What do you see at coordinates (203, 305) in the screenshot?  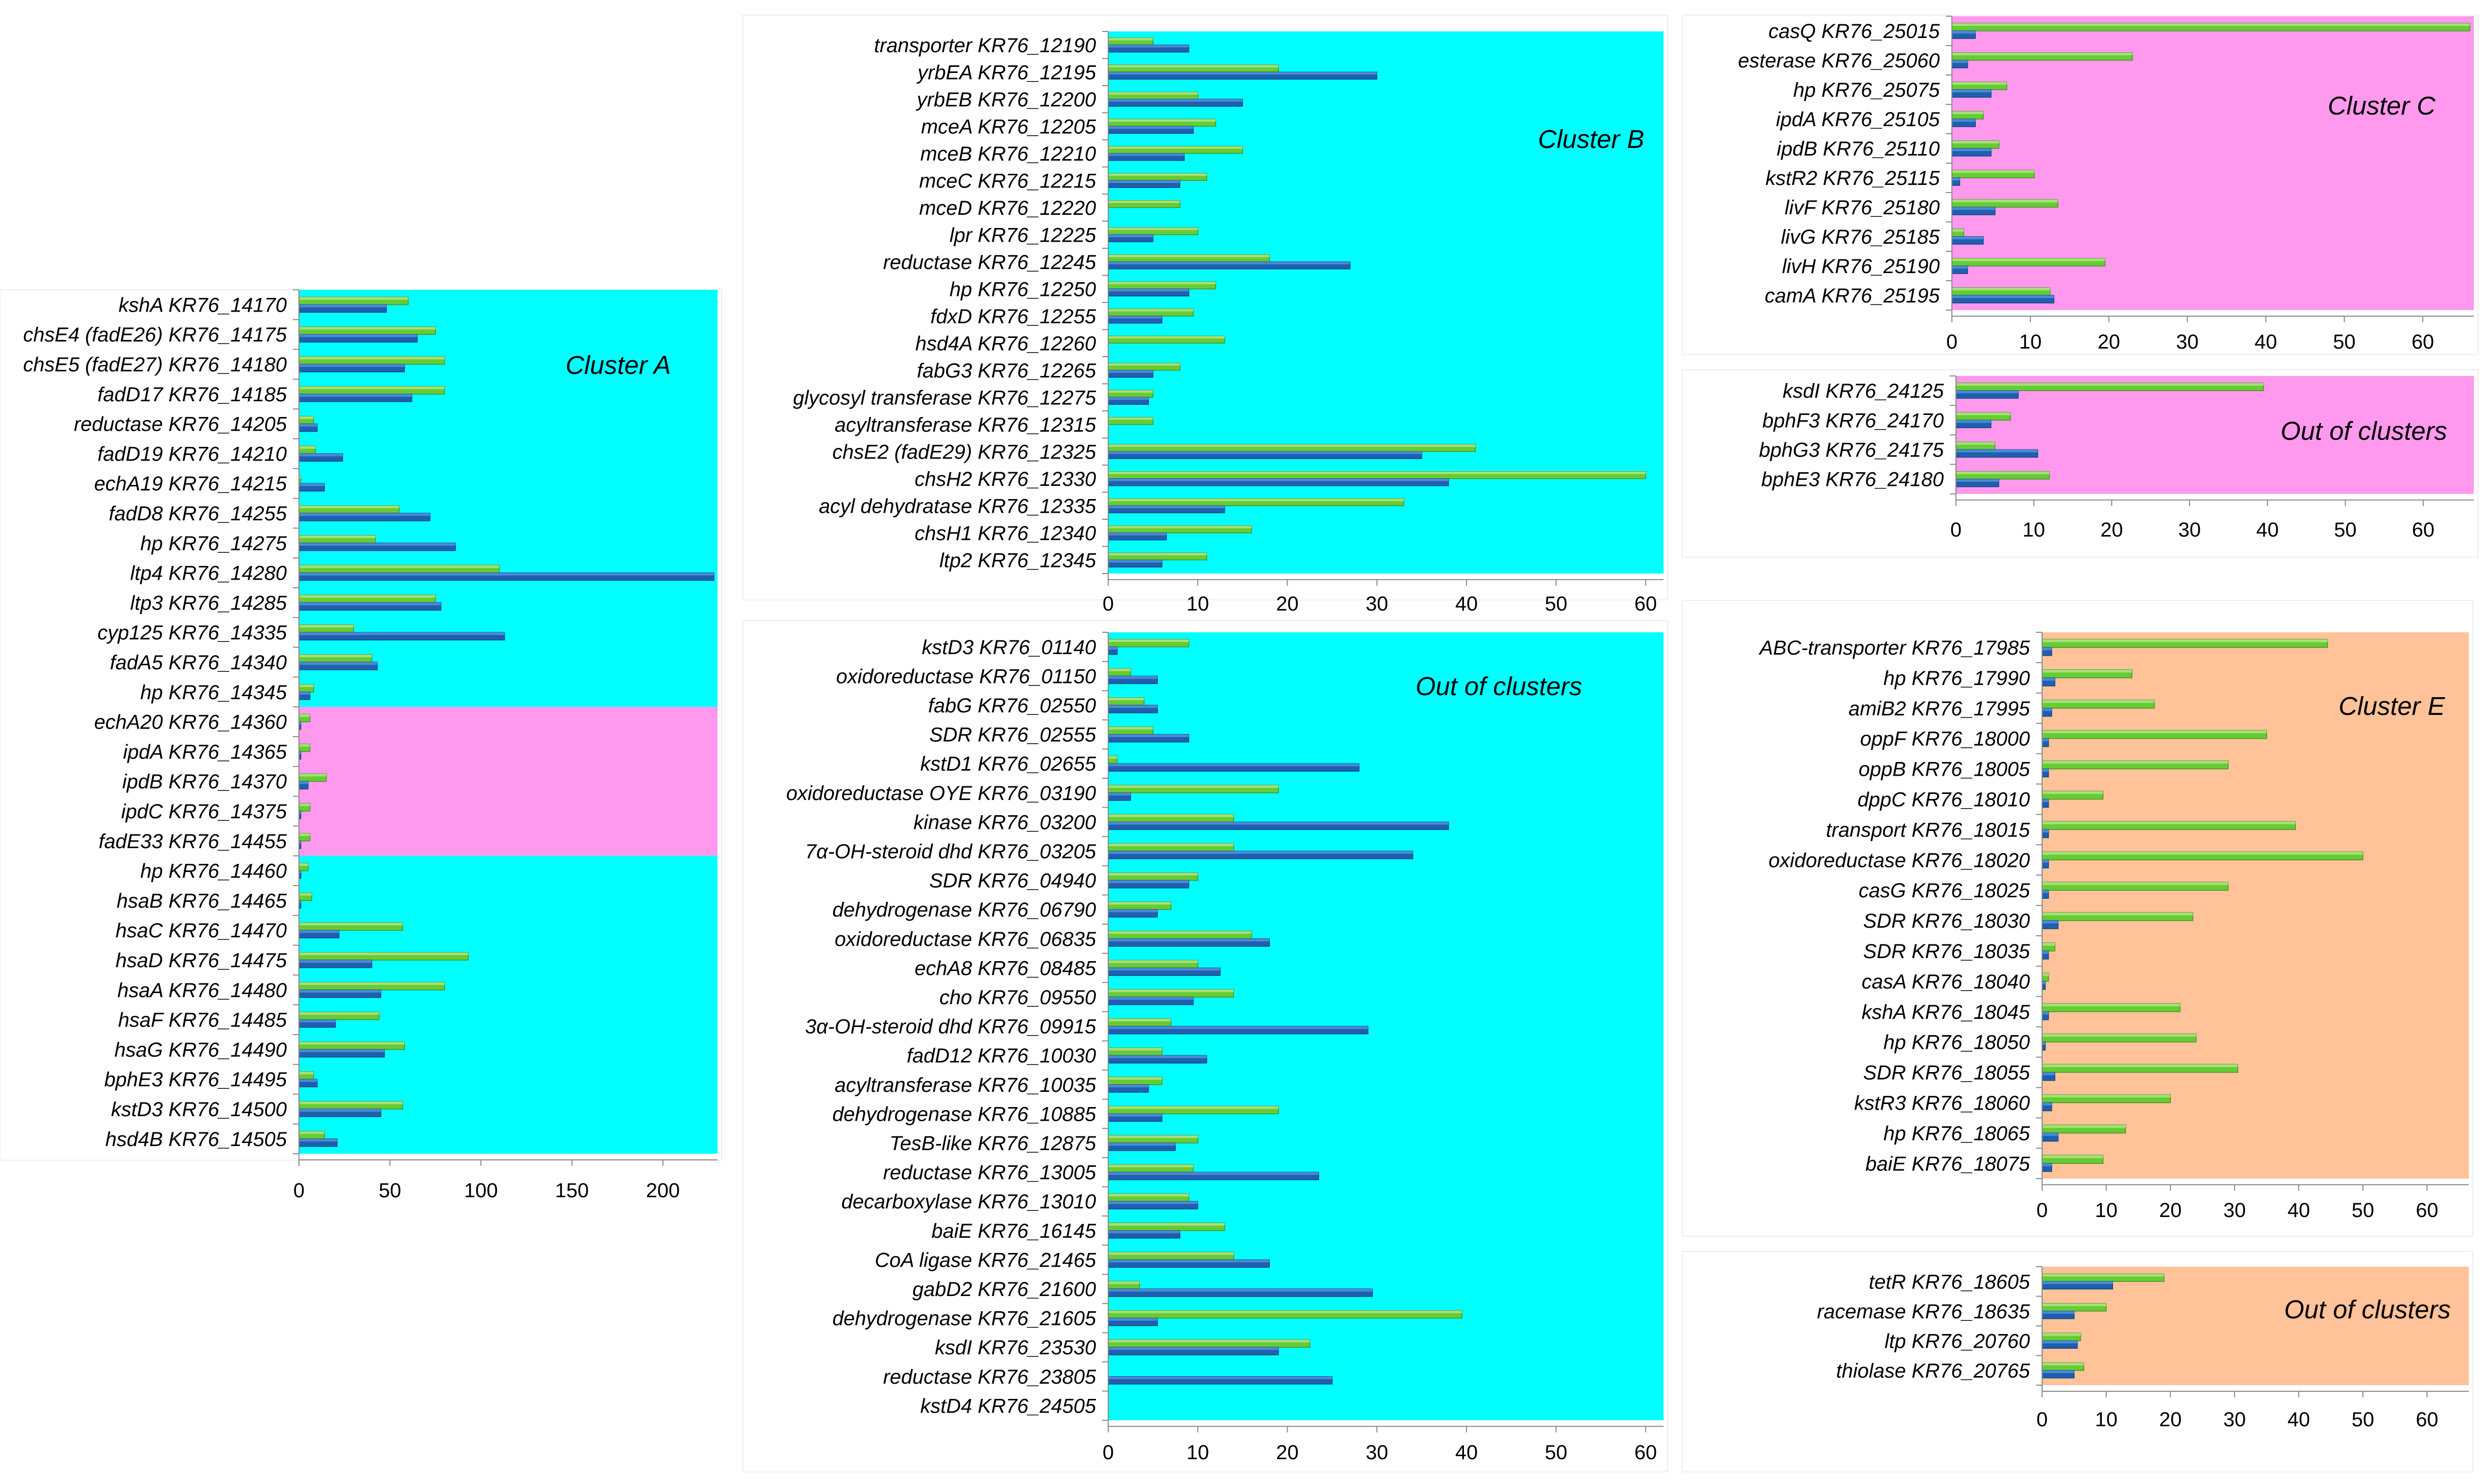 I see `category-label: kshA KR76_14170` at bounding box center [203, 305].